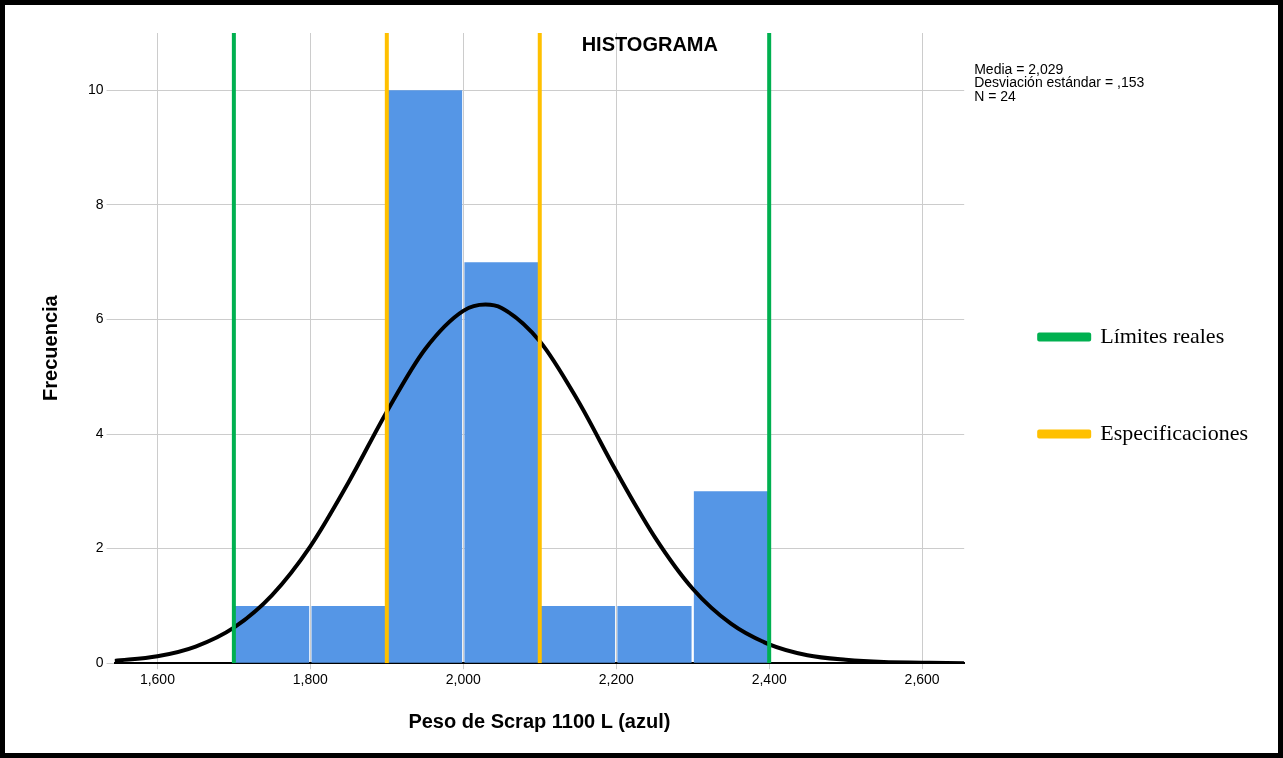 This screenshot has width=1283, height=758. Describe the element at coordinates (539, 720) in the screenshot. I see `x-axis-title: Peso de Scrap 1100 L (azul)` at that location.